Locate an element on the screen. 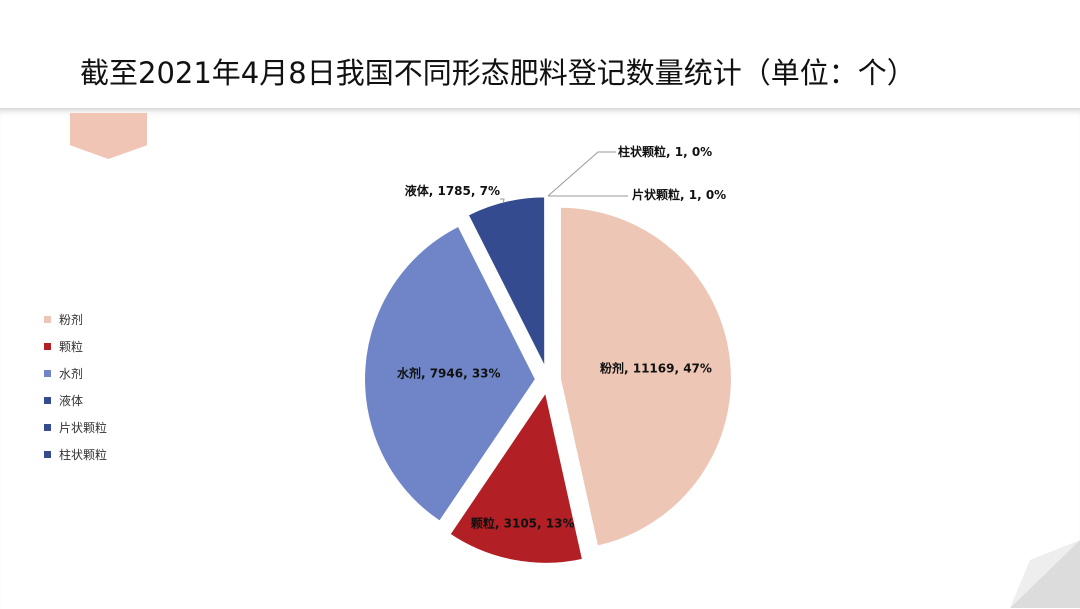 Image resolution: width=1080 pixels, height=609 pixels. pie-slice-powder is located at coordinates (646, 377).